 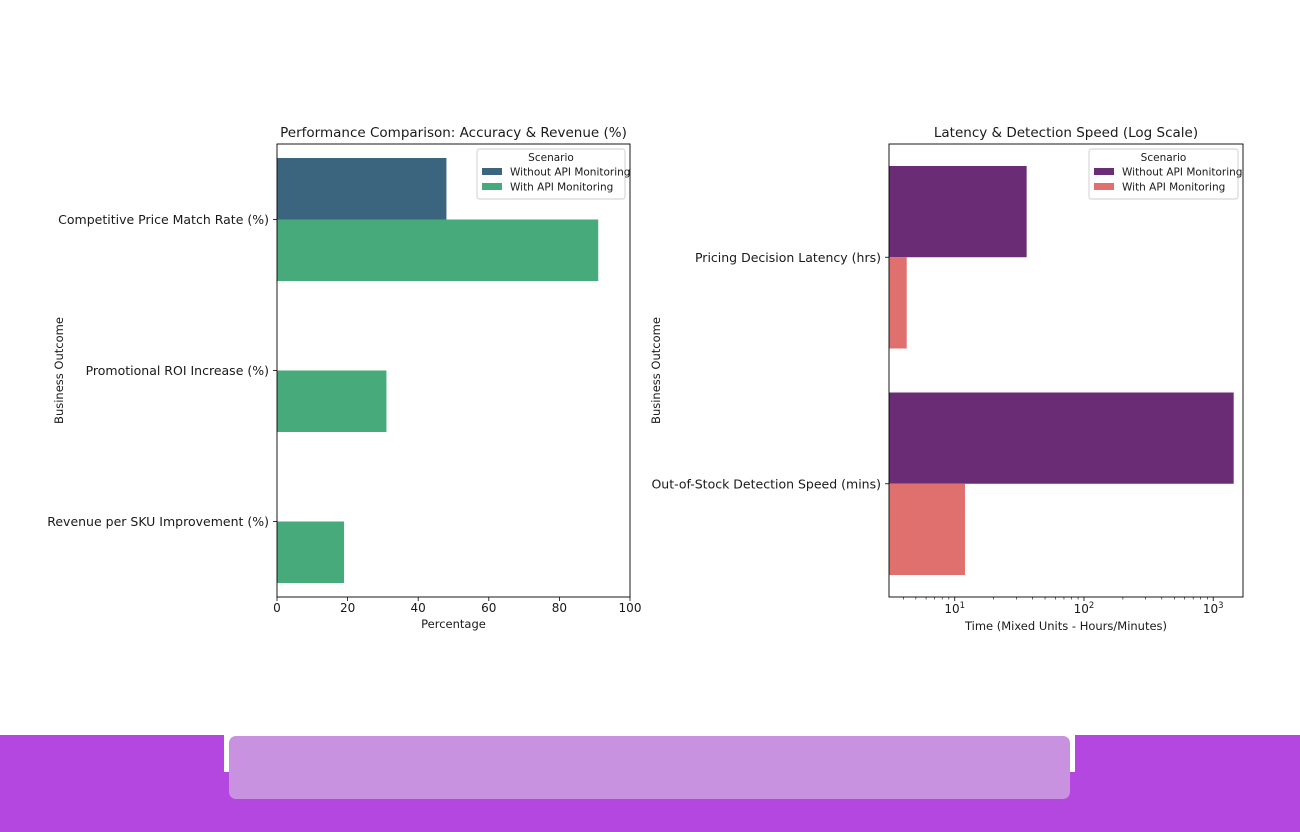 I want to click on x-tick-label-0-2: 40, so click(x=418, y=608).